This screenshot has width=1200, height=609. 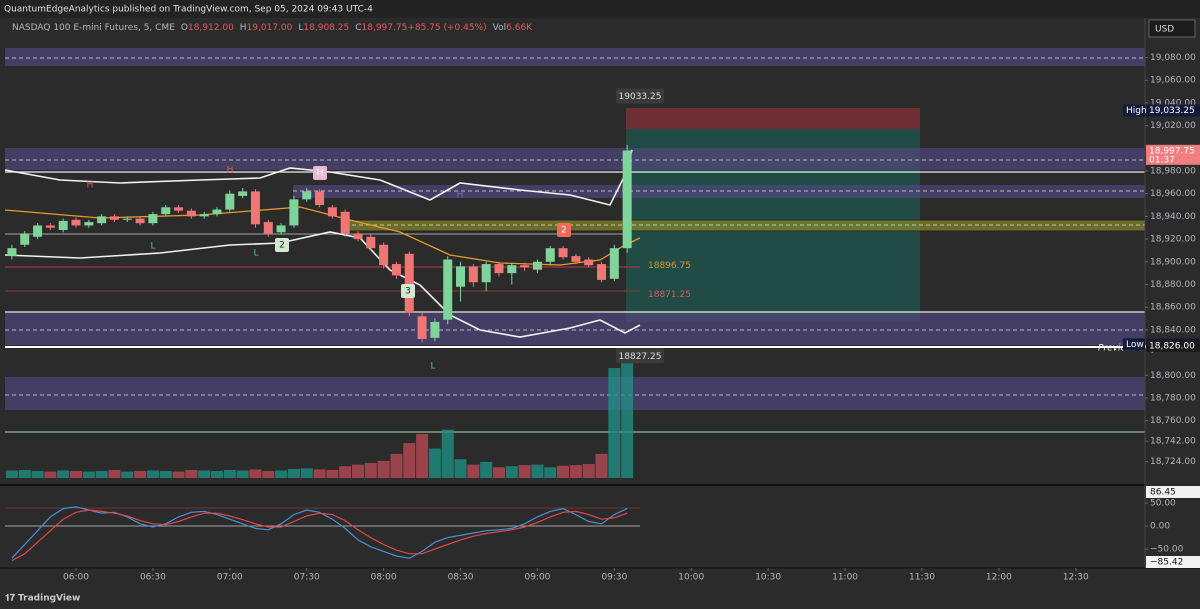 What do you see at coordinates (922, 578) in the screenshot?
I see `x-tick-label: 11:30` at bounding box center [922, 578].